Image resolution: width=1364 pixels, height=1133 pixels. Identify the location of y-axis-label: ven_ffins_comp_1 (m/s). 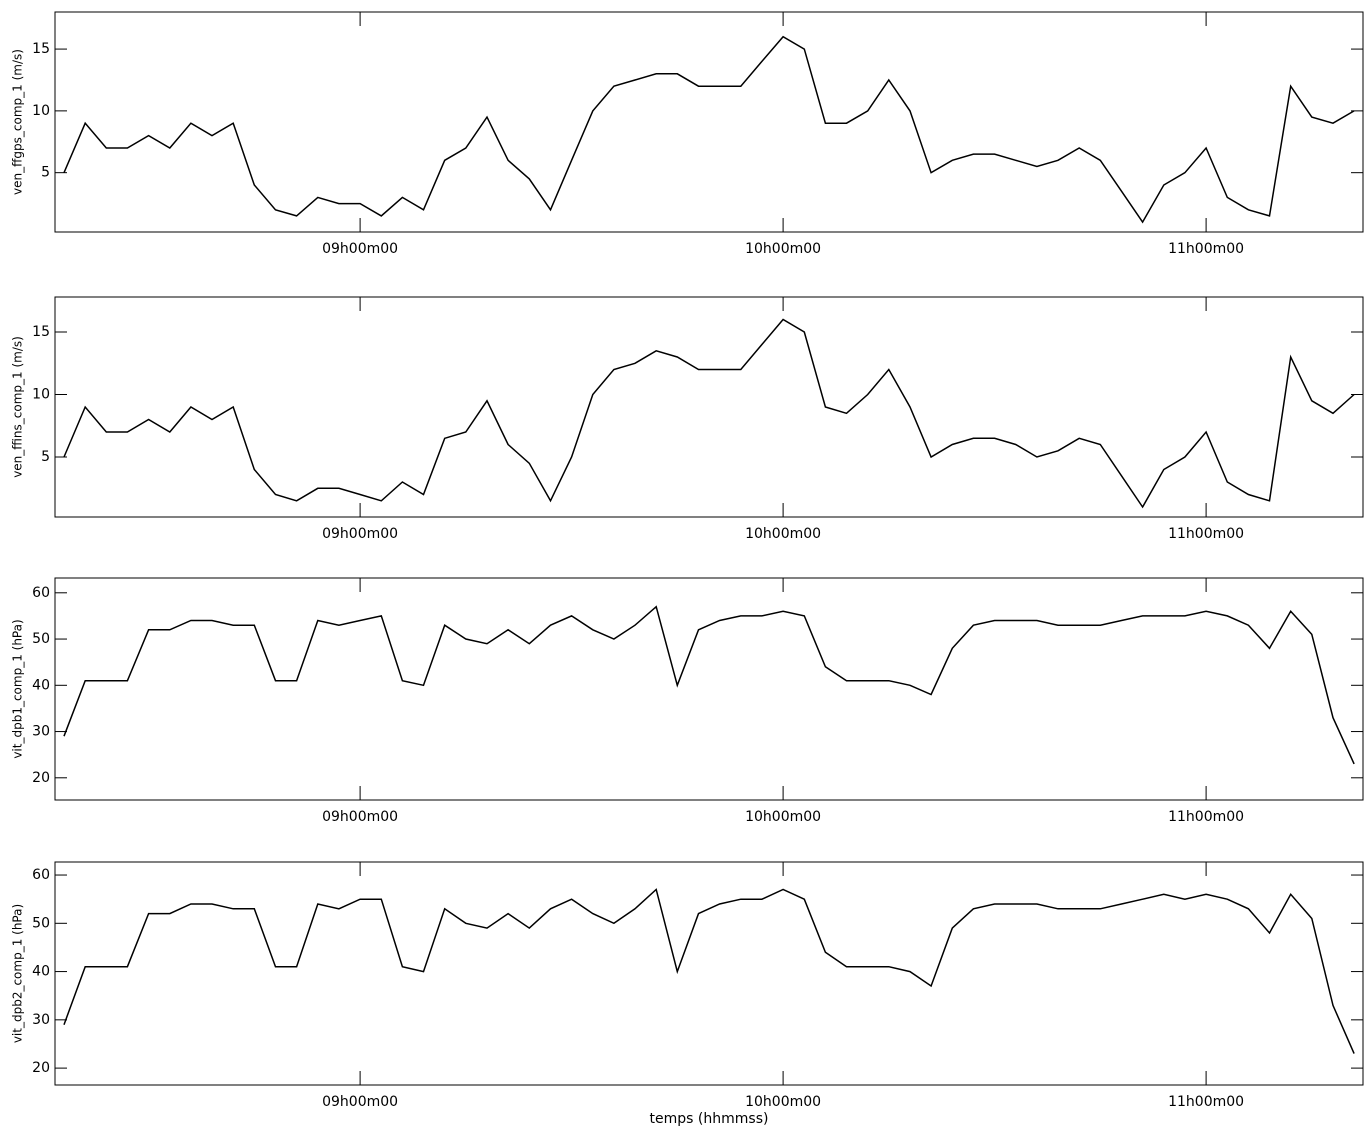
(18, 407).